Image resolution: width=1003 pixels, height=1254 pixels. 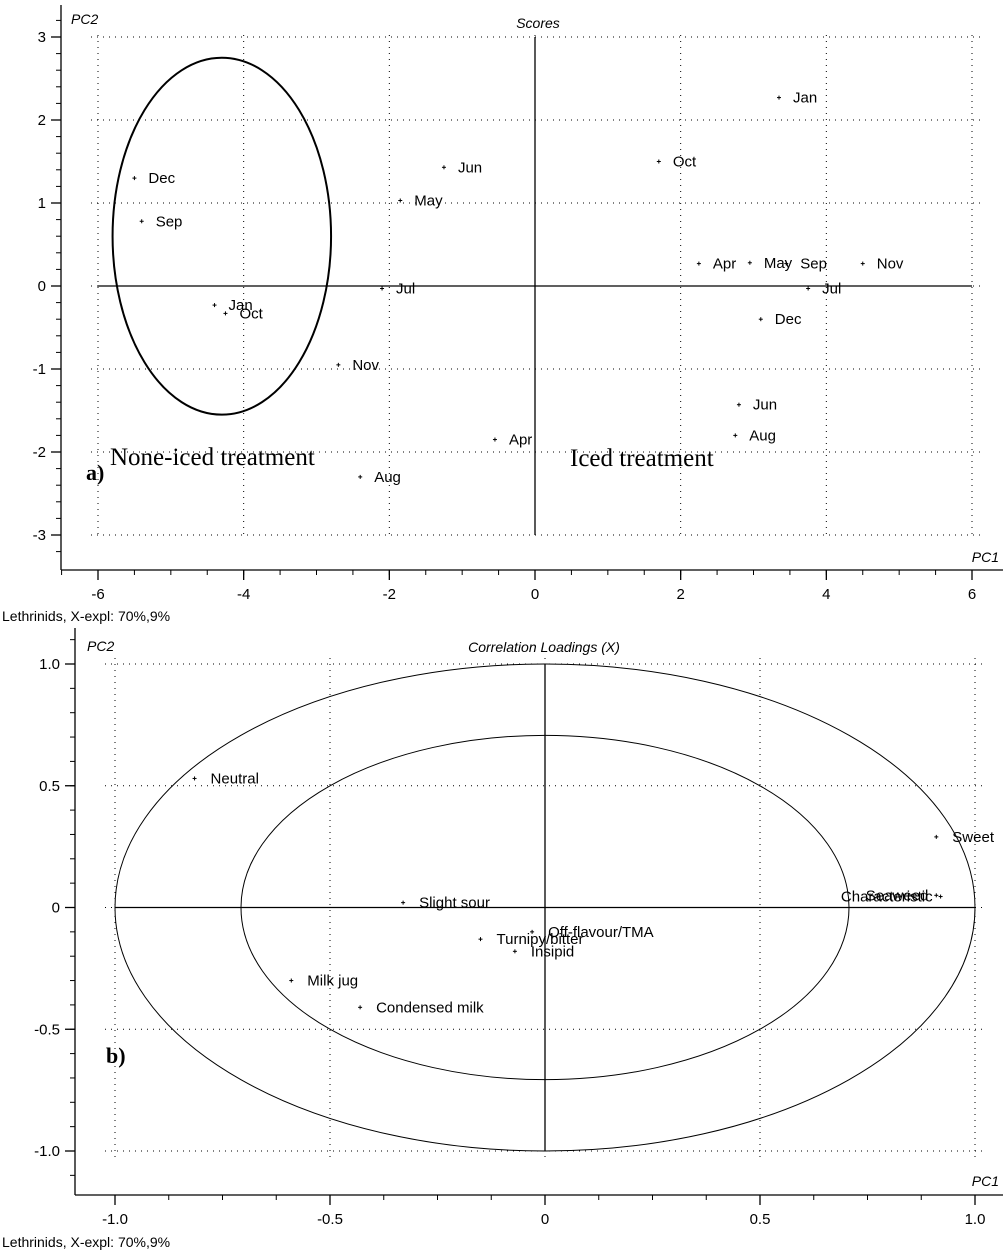 What do you see at coordinates (454, 903) in the screenshot?
I see `loading-point-label: Slight sour` at bounding box center [454, 903].